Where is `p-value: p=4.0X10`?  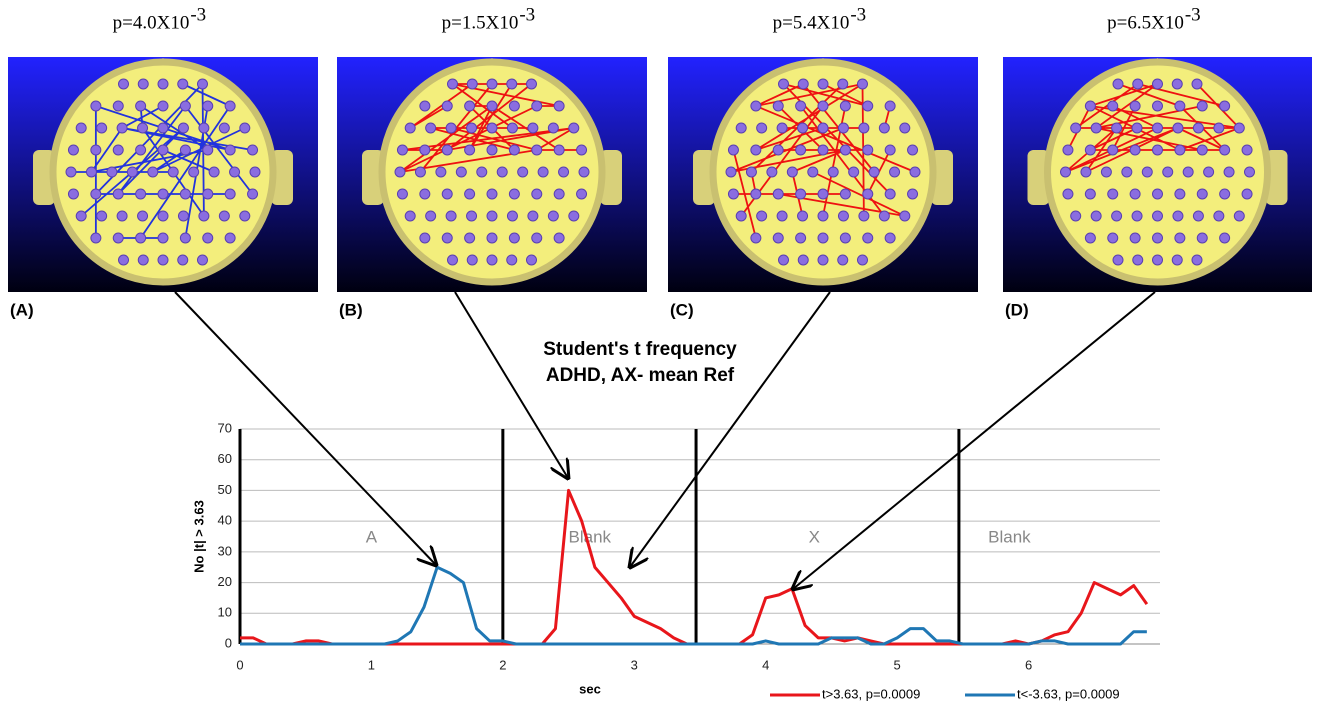 p-value: p=4.0X10 is located at coordinates (151, 22).